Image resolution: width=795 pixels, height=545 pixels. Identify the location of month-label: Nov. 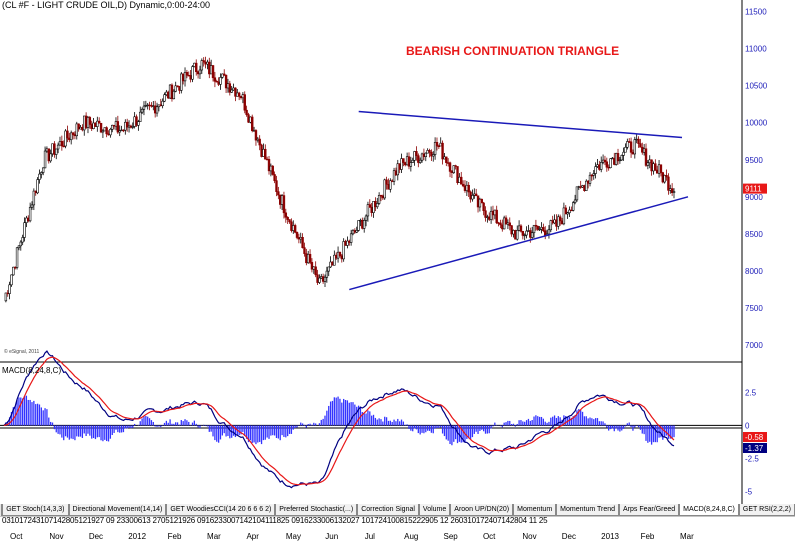
(529, 536).